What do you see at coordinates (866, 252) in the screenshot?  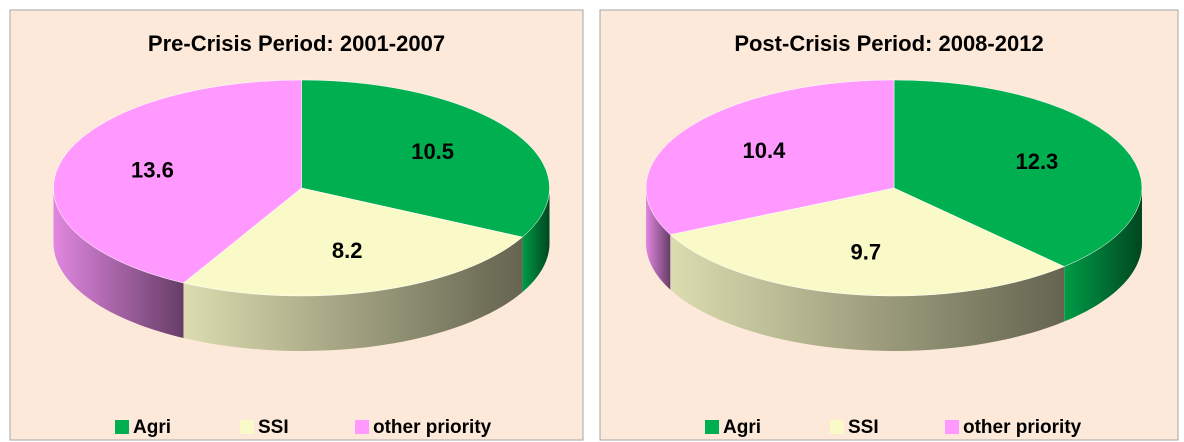 I see `data-label: 9.7` at bounding box center [866, 252].